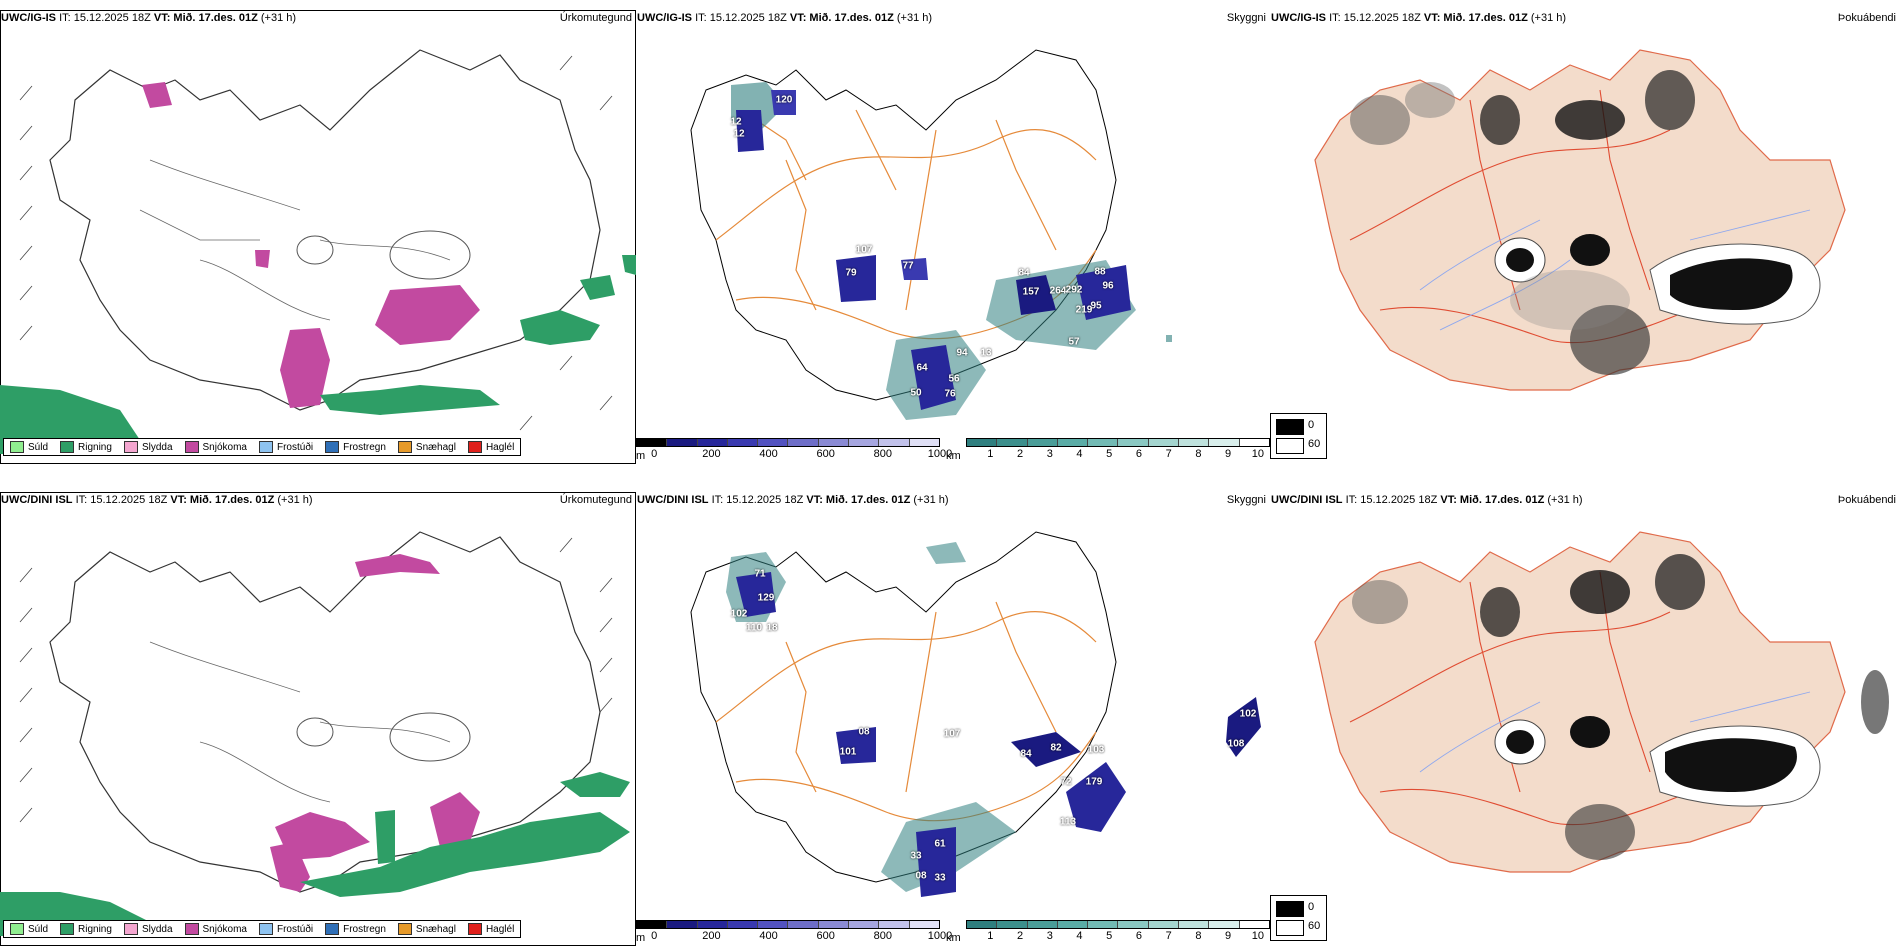  What do you see at coordinates (1109, 454) in the screenshot?
I see `colorbar-tick-label: 5` at bounding box center [1109, 454].